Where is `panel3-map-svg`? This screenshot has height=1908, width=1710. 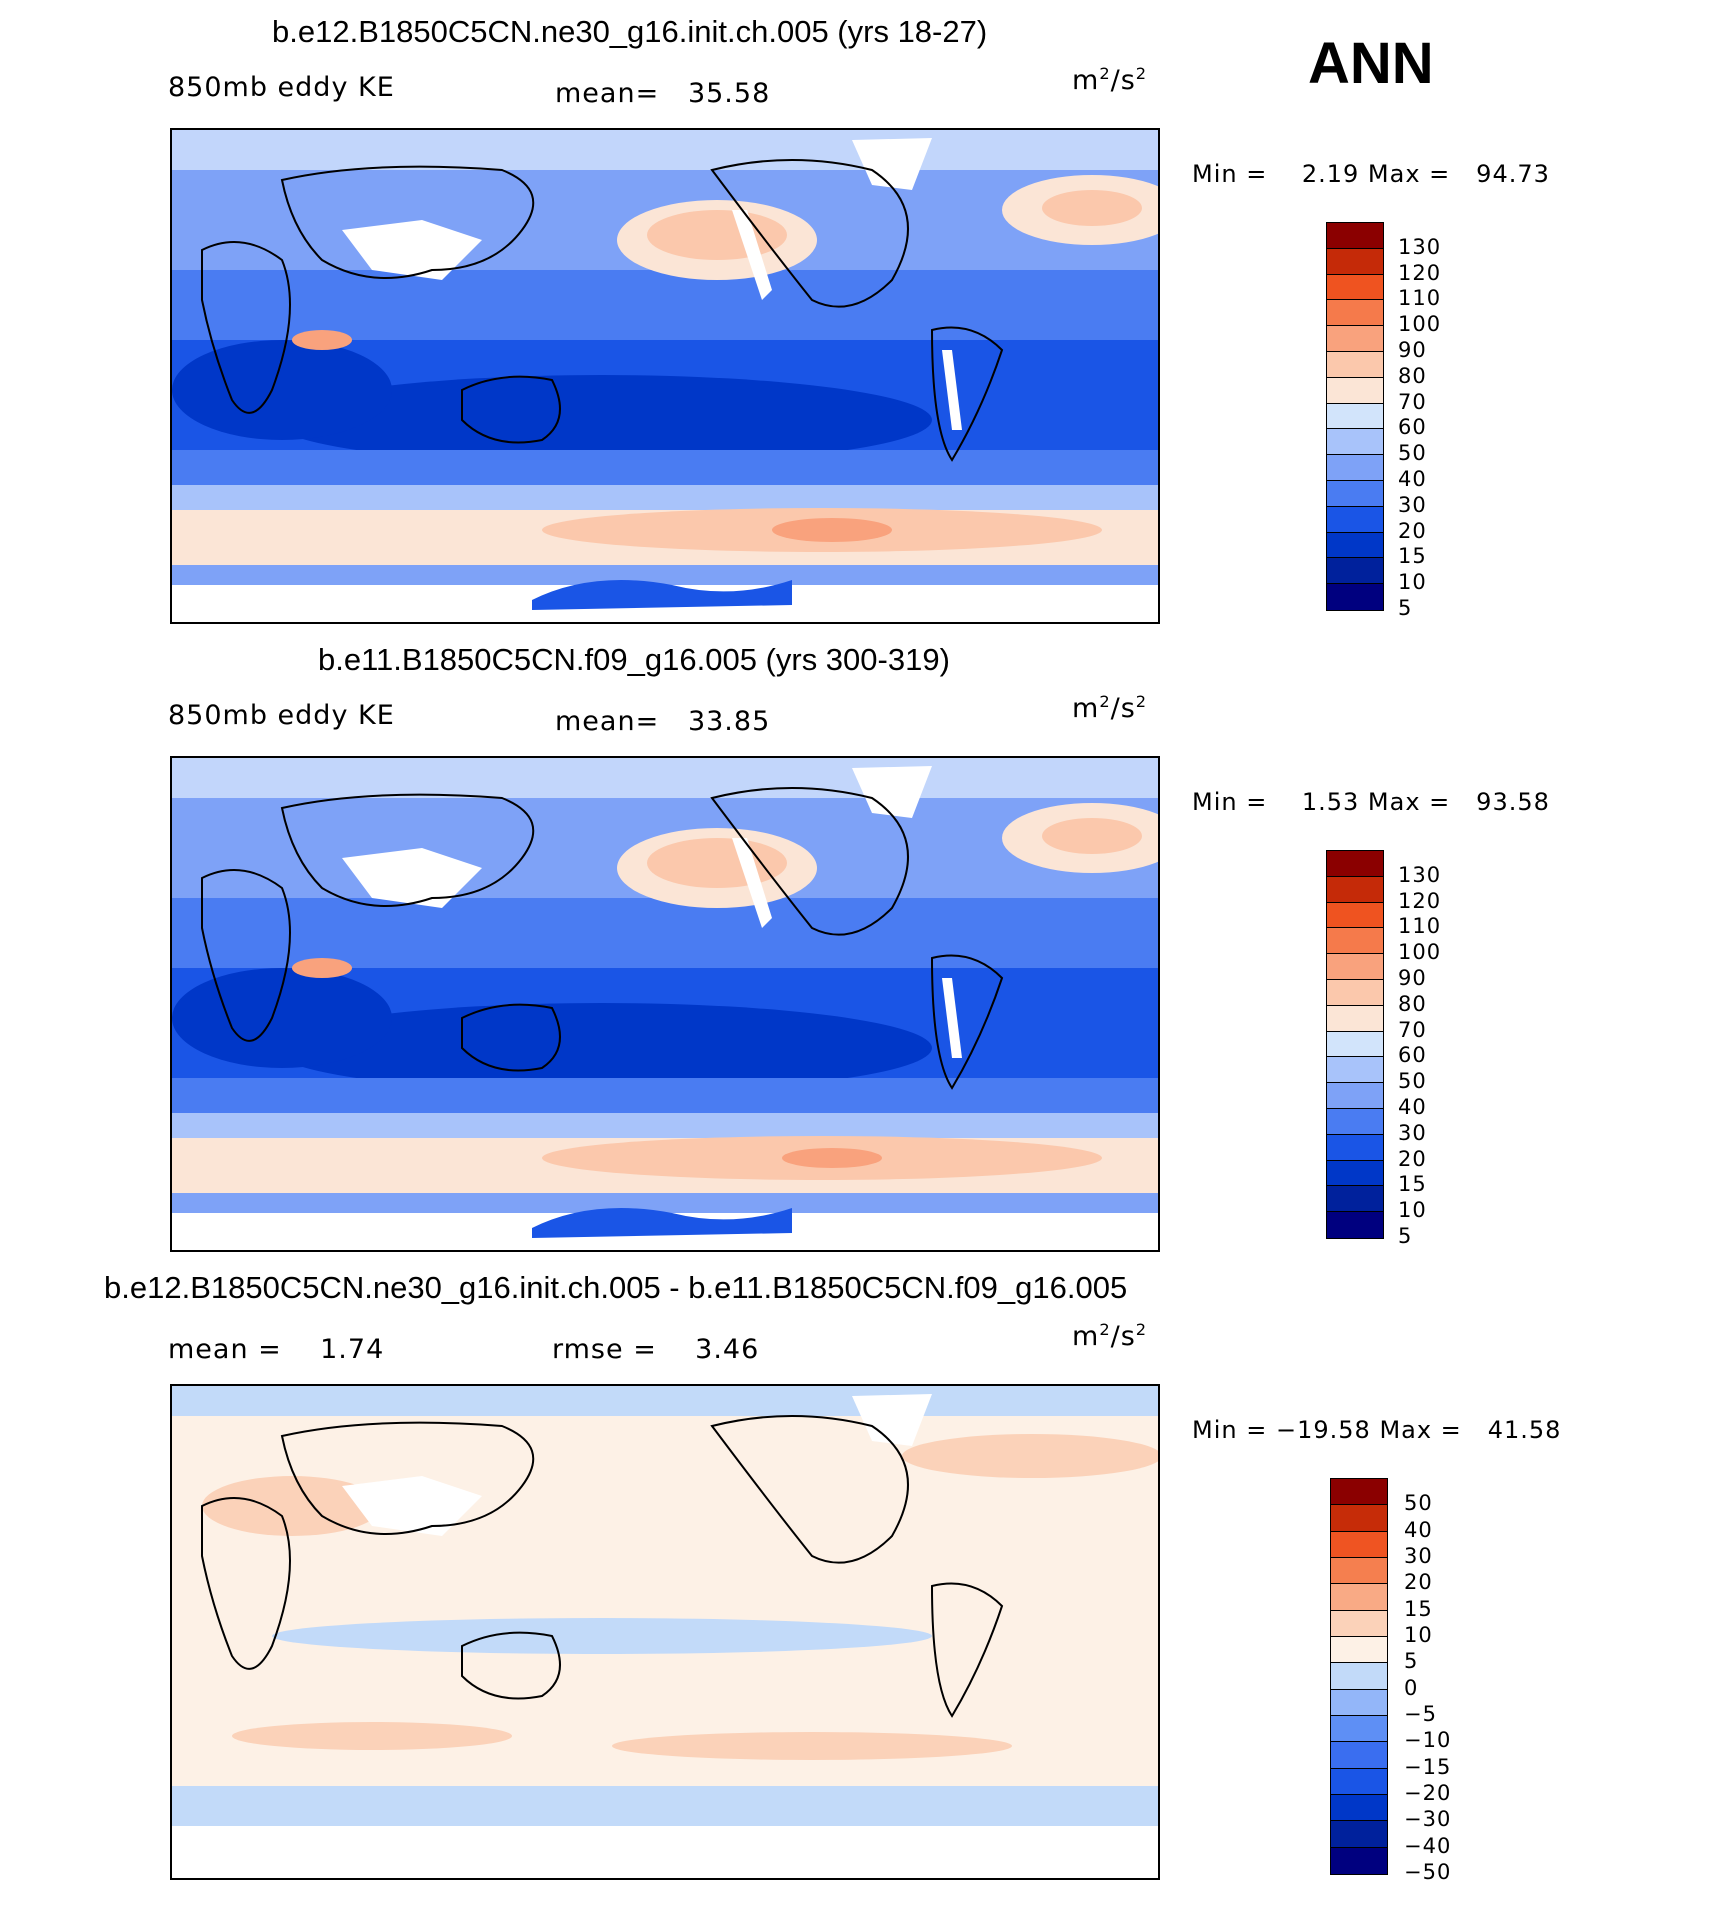 panel3-map-svg is located at coordinates (665, 1632).